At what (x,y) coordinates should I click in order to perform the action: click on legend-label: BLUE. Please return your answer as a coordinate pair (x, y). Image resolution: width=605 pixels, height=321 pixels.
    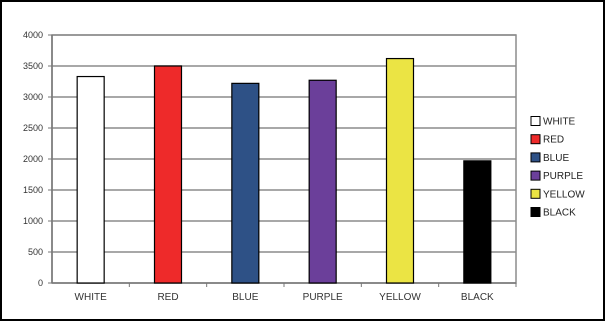
    Looking at the image, I should click on (556, 158).